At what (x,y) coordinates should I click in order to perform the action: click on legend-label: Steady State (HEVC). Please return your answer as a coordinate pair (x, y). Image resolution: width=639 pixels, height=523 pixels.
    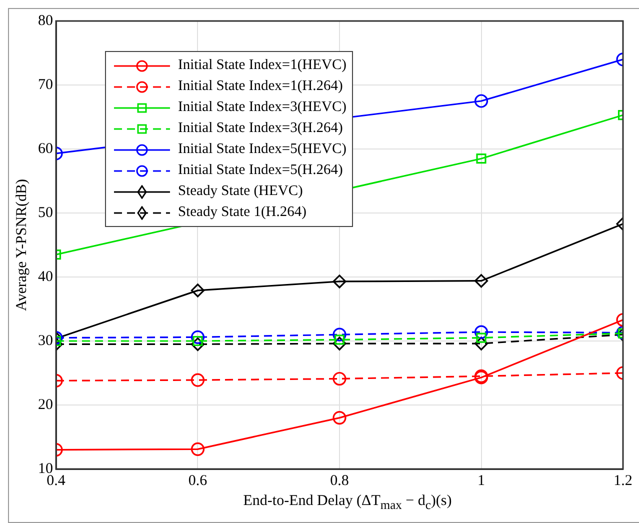
    Looking at the image, I should click on (240, 191).